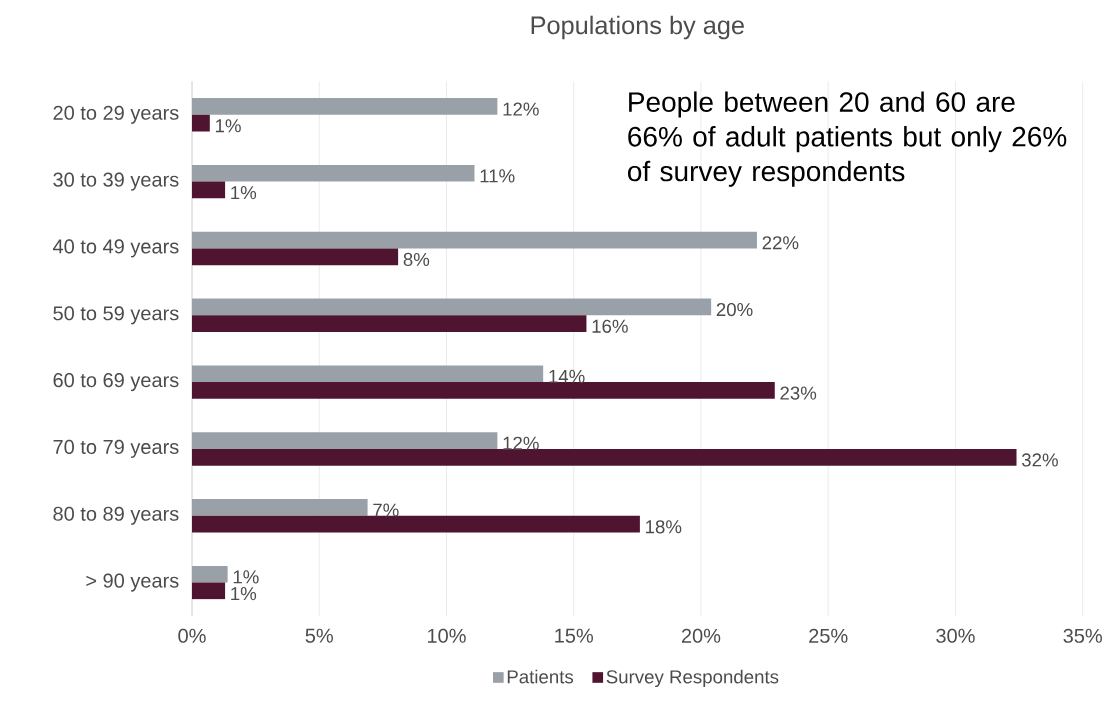 This screenshot has height=720, width=1112. Describe the element at coordinates (701, 635) in the screenshot. I see `x-tick-label: 20%` at that location.